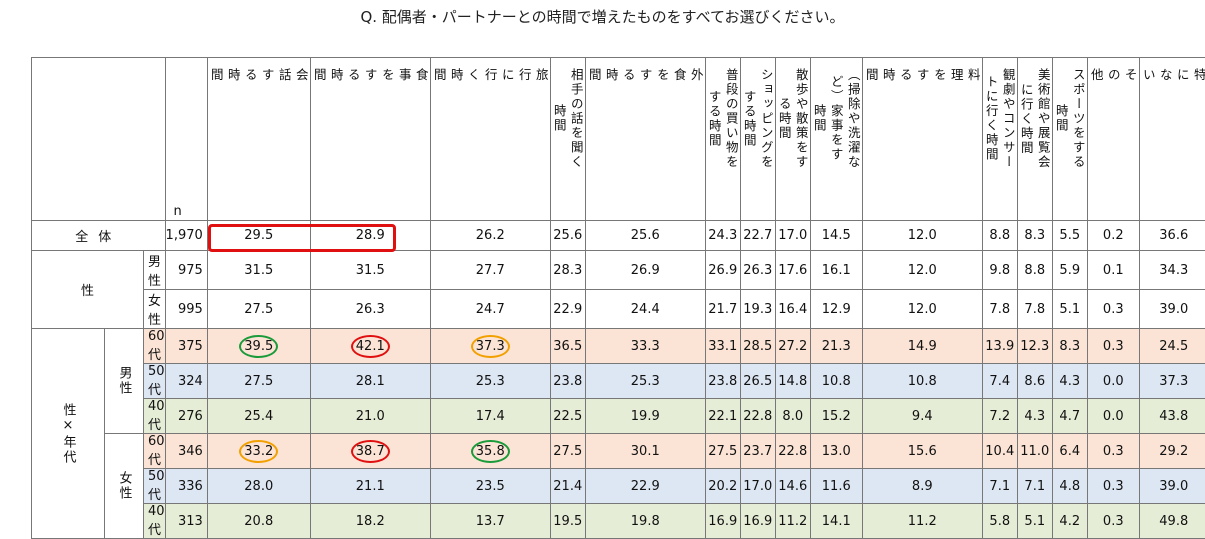 Image resolution: width=1205 pixels, height=539 pixels. Describe the element at coordinates (645, 139) in the screenshot. I see `header-col: 外 食 を す る 時 間` at that location.